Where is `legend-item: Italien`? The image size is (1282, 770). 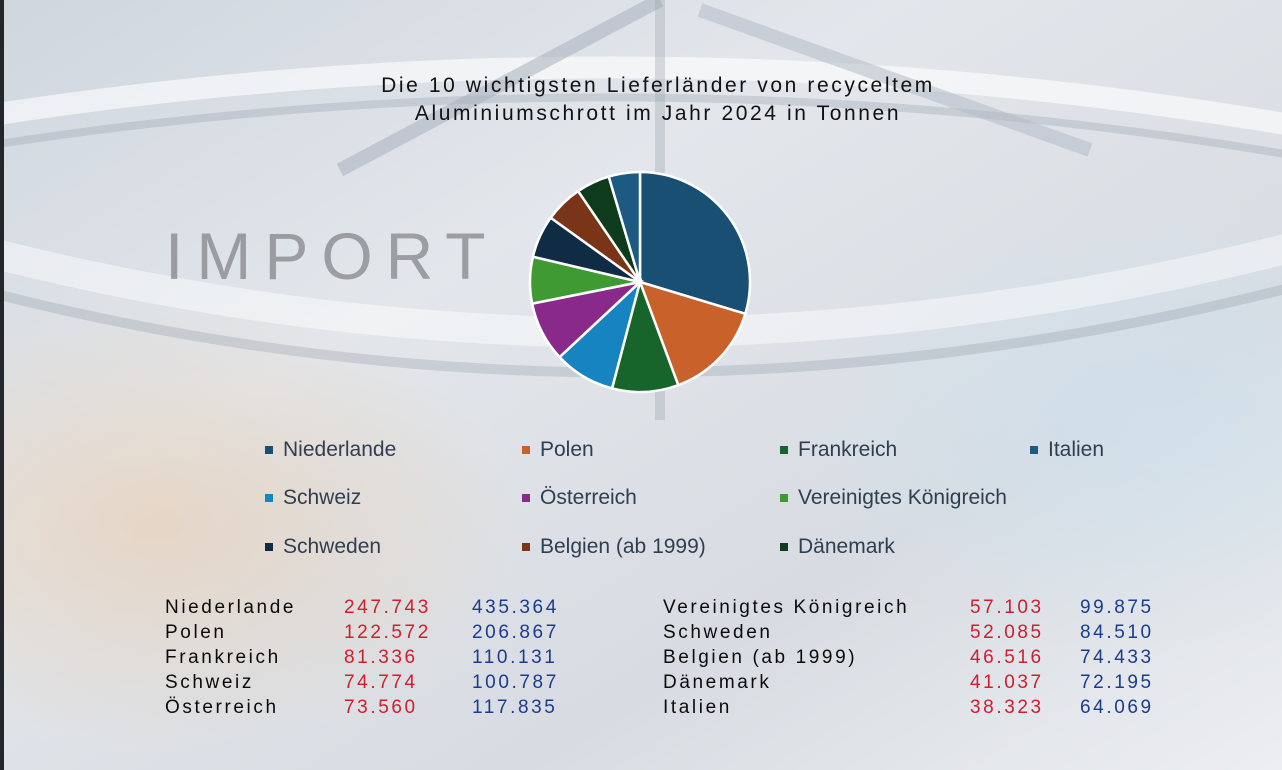
legend-item: Italien is located at coordinates (1067, 450).